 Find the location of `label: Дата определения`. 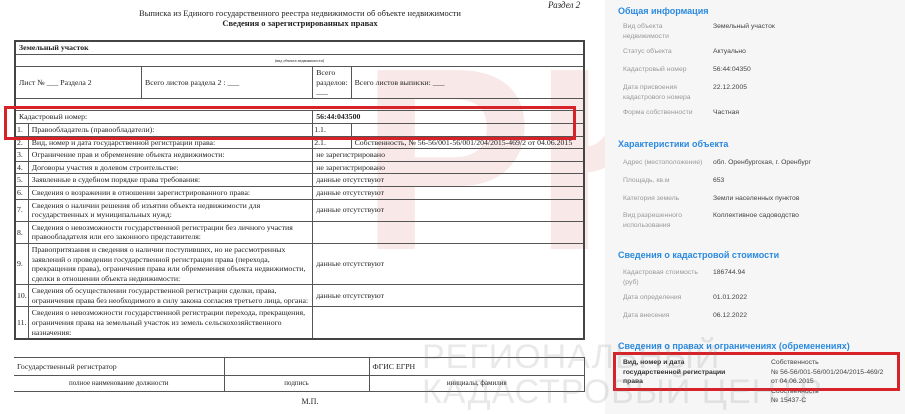

label: Дата определения is located at coordinates (652, 297).